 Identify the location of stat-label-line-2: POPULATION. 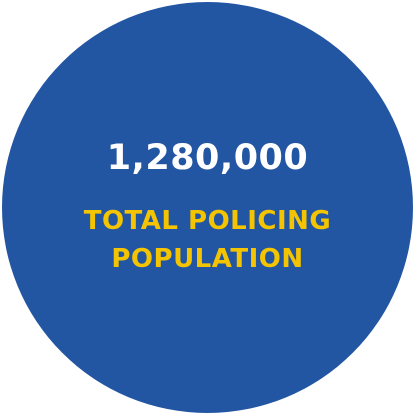
(207, 259).